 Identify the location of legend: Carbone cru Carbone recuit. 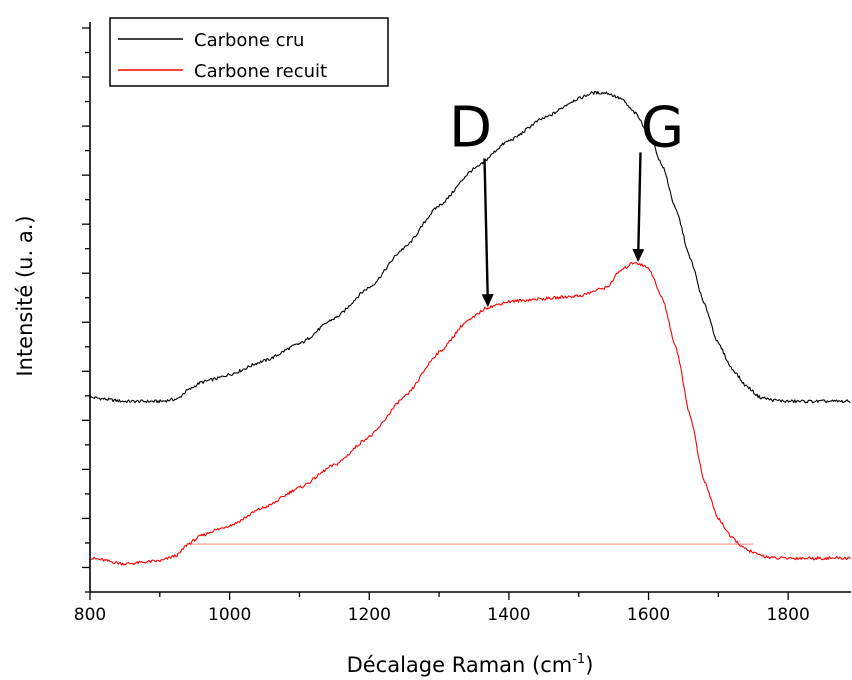
(249, 52).